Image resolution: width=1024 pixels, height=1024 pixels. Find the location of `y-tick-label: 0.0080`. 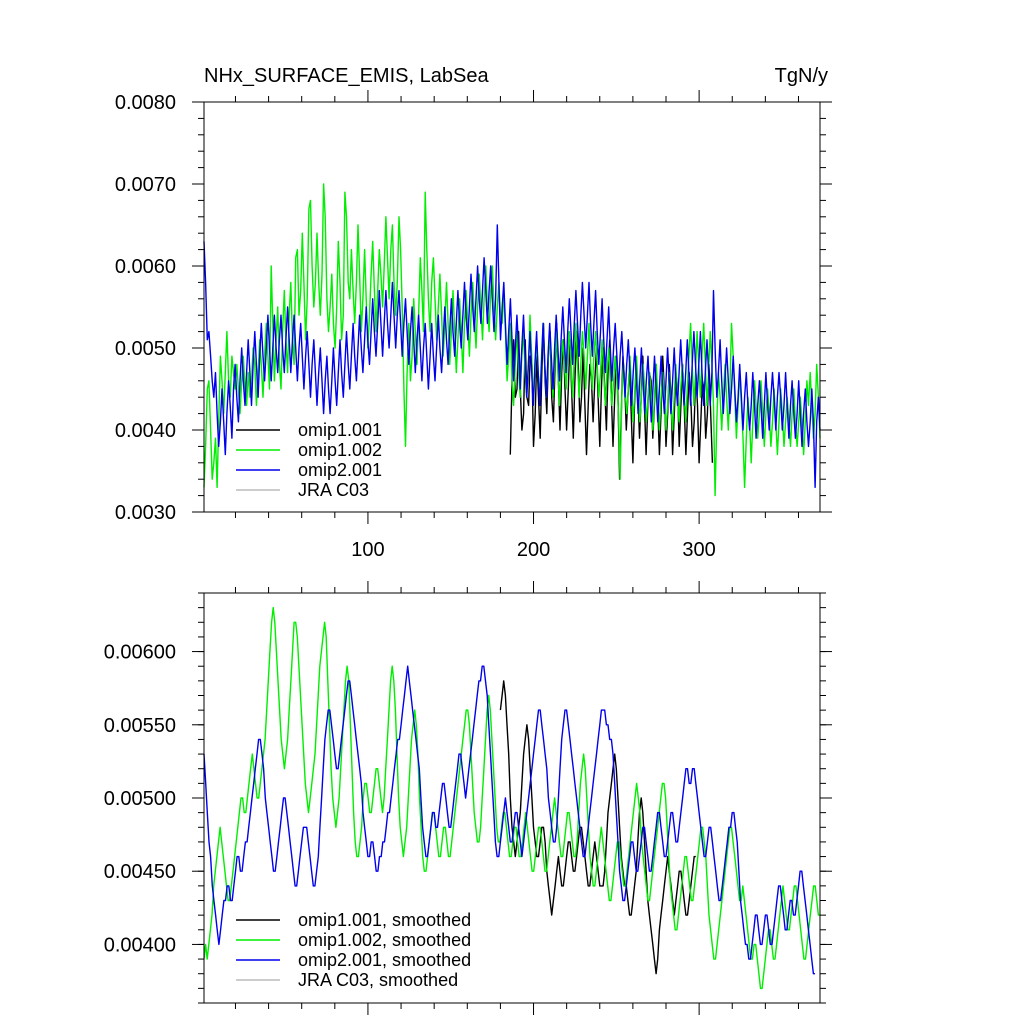

y-tick-label: 0.0080 is located at coordinates (145, 103).